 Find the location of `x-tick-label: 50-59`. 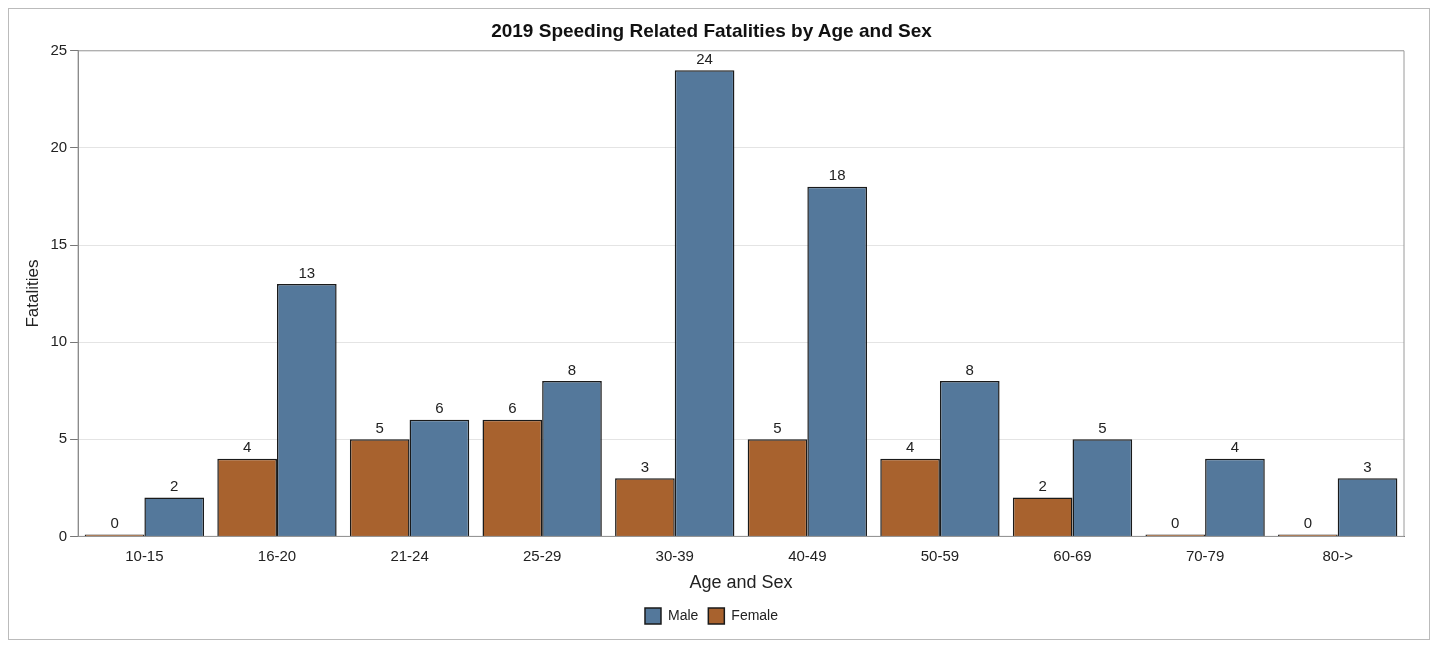

x-tick-label: 50-59 is located at coordinates (940, 555).